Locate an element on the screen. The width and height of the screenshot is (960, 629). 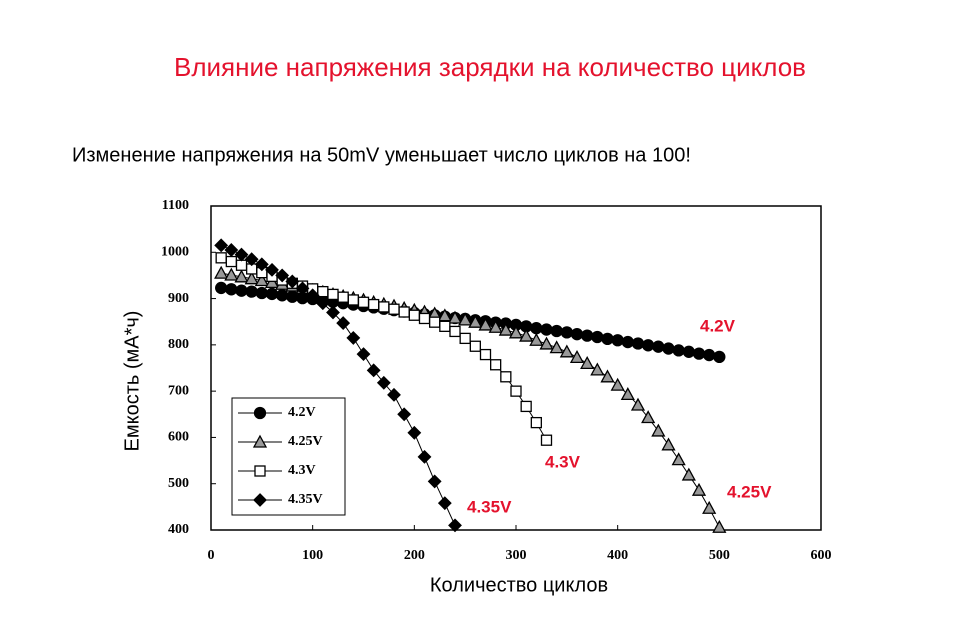
y-tick-label: 1100 is located at coordinates (175, 205).